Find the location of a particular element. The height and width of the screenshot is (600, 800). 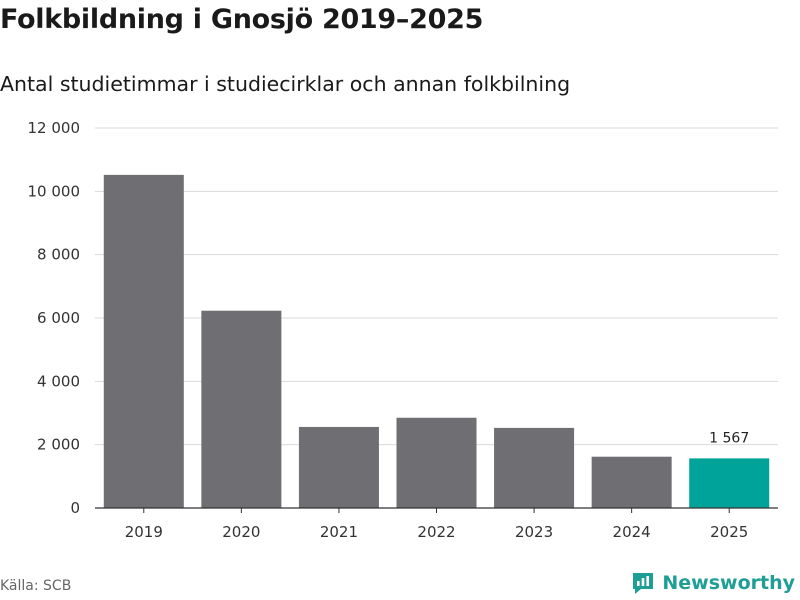

chart-title: Folkbildning i Gnosjö 2019–2025 is located at coordinates (242, 19).